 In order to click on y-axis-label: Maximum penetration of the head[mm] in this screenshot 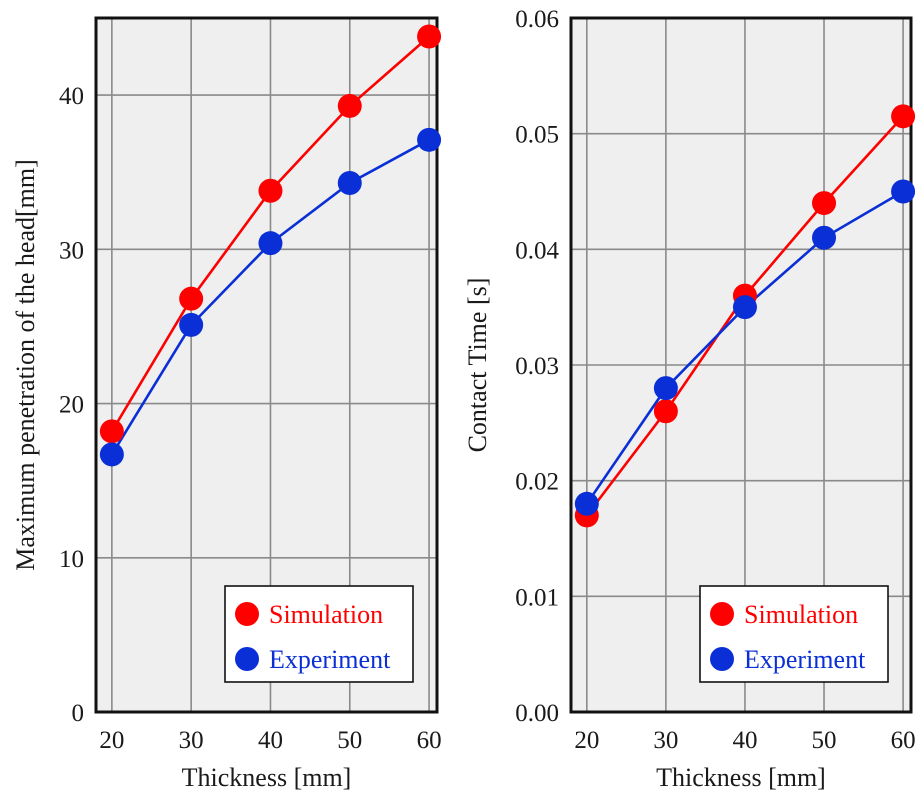, I will do `click(25, 365)`.